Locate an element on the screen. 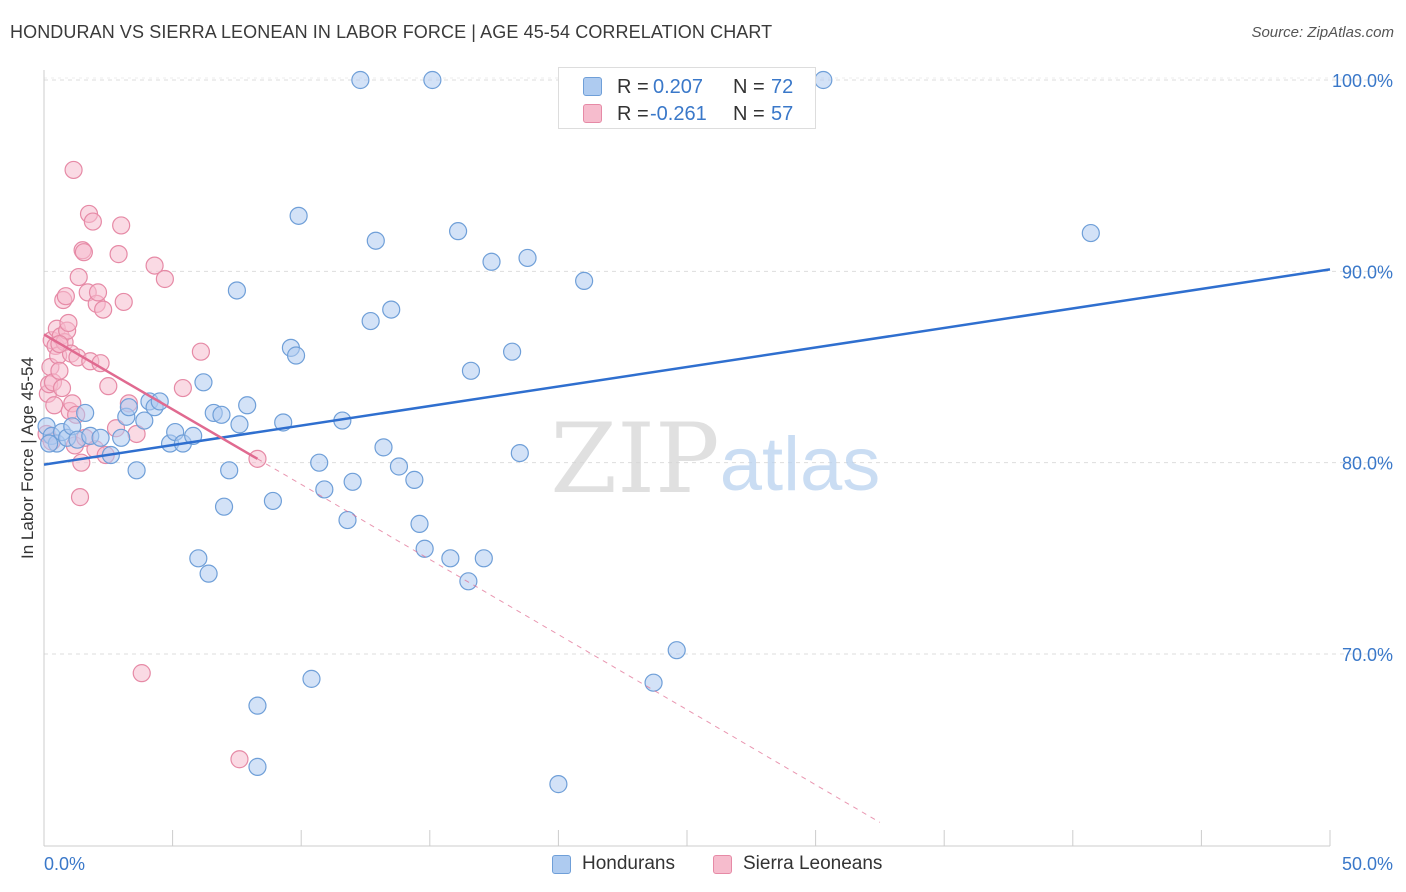 This screenshot has height=892, width=1406. y-tick-label: 100.0% is located at coordinates (1362, 81).